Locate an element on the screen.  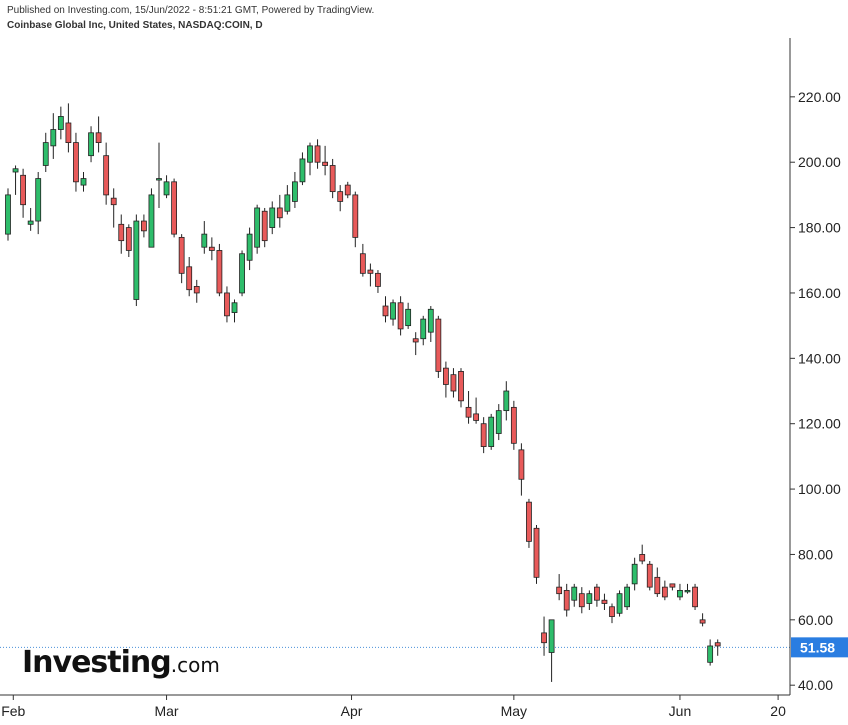
last-price-badge is located at coordinates (819, 647).